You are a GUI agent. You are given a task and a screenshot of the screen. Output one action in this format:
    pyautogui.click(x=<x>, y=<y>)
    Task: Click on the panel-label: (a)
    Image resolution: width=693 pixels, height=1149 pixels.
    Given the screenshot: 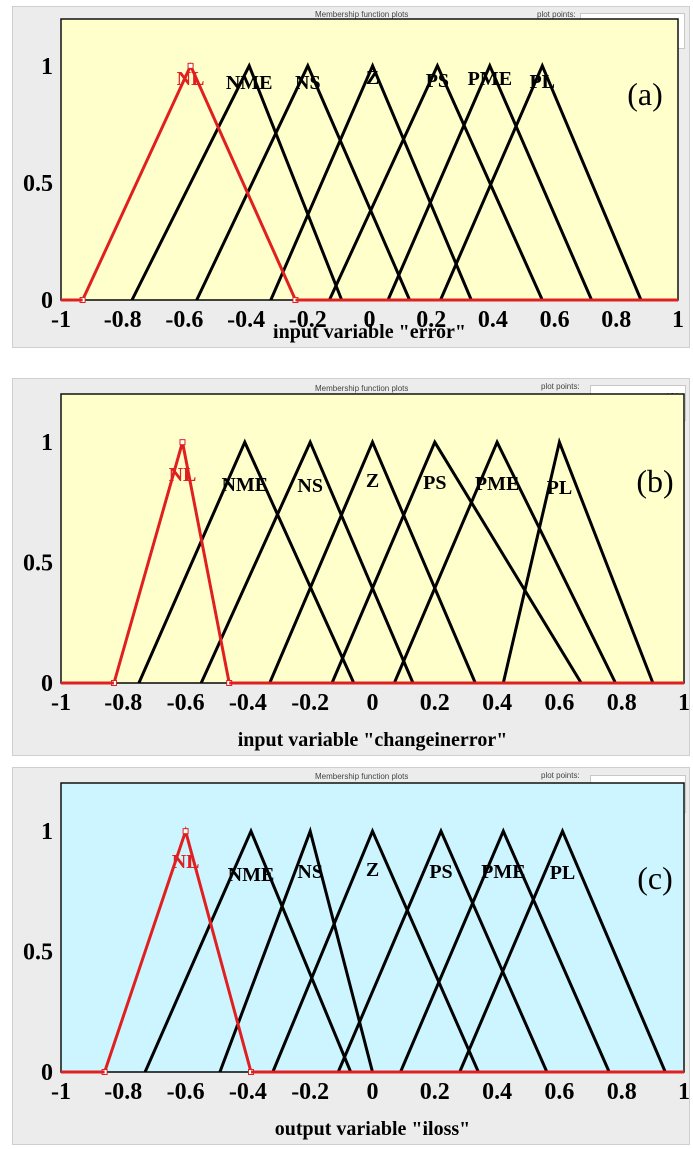 What is the action you would take?
    pyautogui.click(x=645, y=94)
    